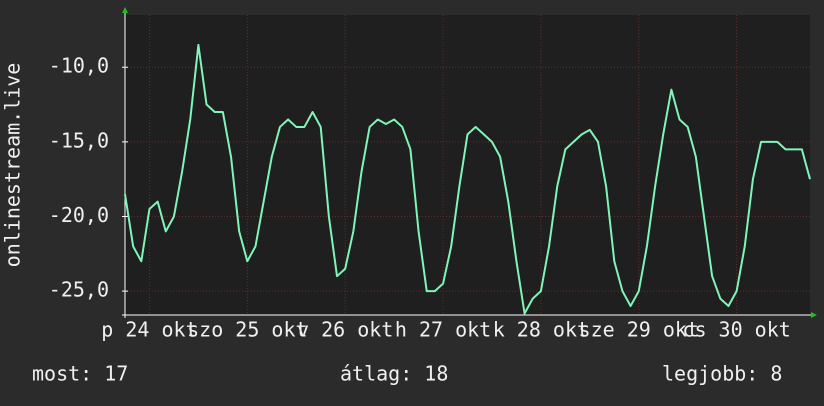 The height and width of the screenshot is (406, 824). I want to click on y-tick-label: -20,0, so click(79, 215).